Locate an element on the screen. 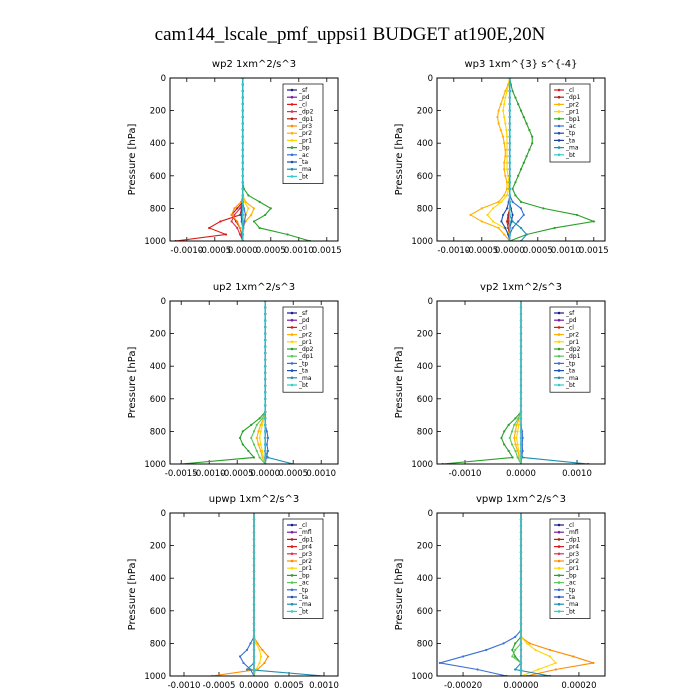 Image resolution: width=700 pixels, height=700 pixels. y-tick-label: 600 is located at coordinates (425, 612).